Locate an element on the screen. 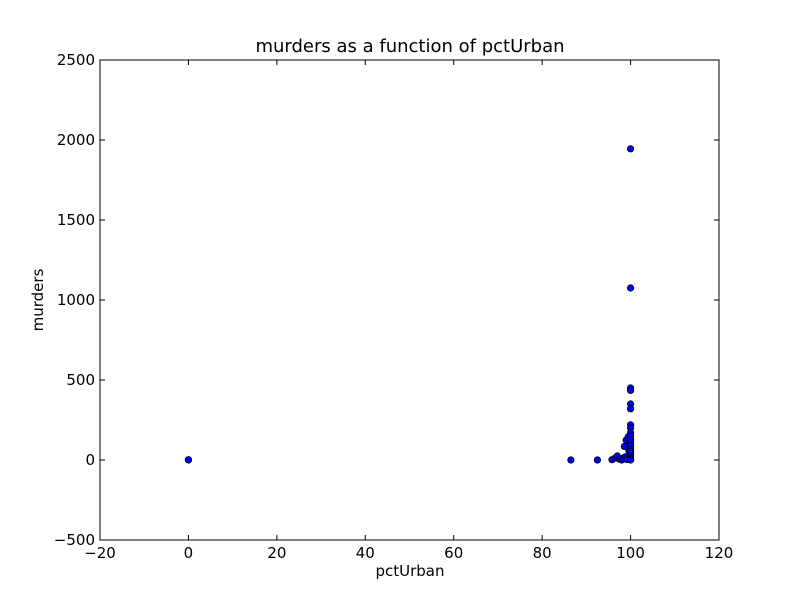 Image resolution: width=800 pixels, height=600 pixels. chart-title: murders as a function of pctUrban is located at coordinates (409, 46).